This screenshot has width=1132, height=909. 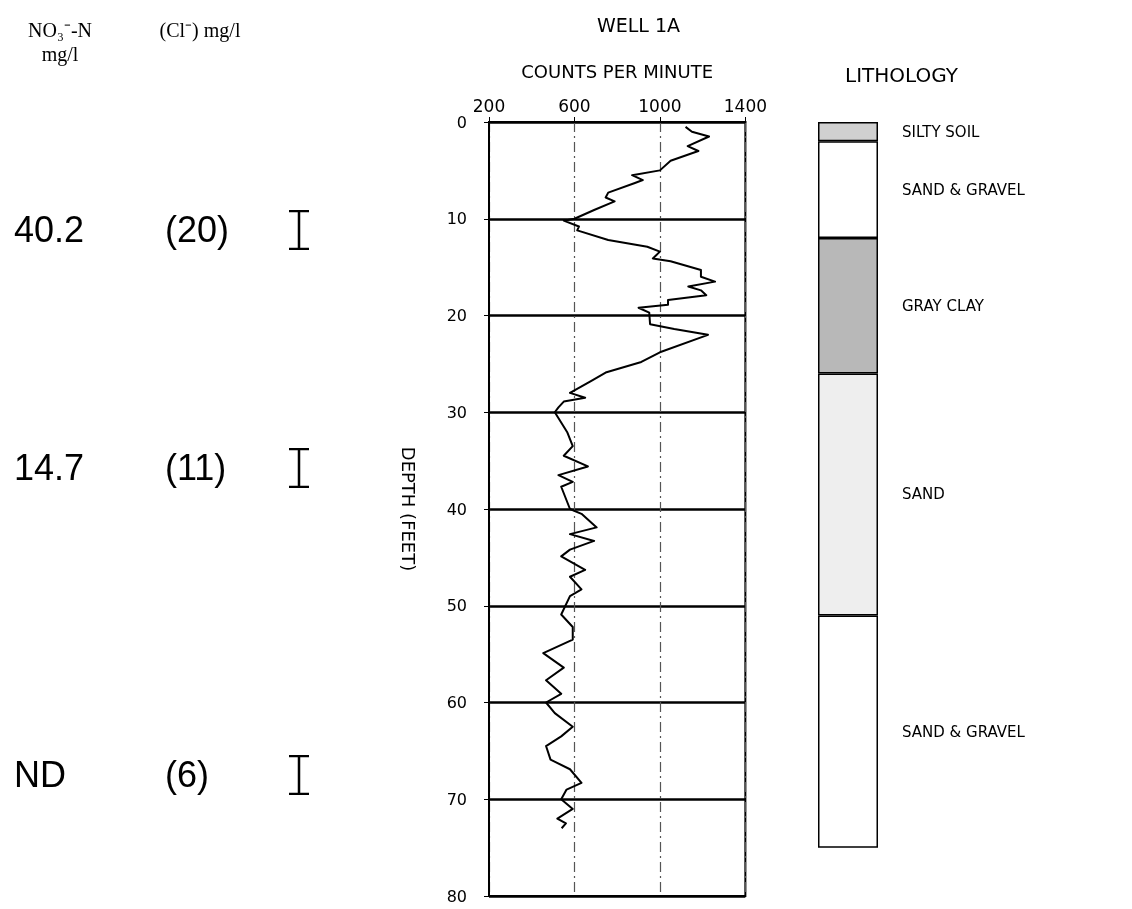 What do you see at coordinates (617, 71) in the screenshot?
I see `x-axis-title: COUNTS PER MINUTE` at bounding box center [617, 71].